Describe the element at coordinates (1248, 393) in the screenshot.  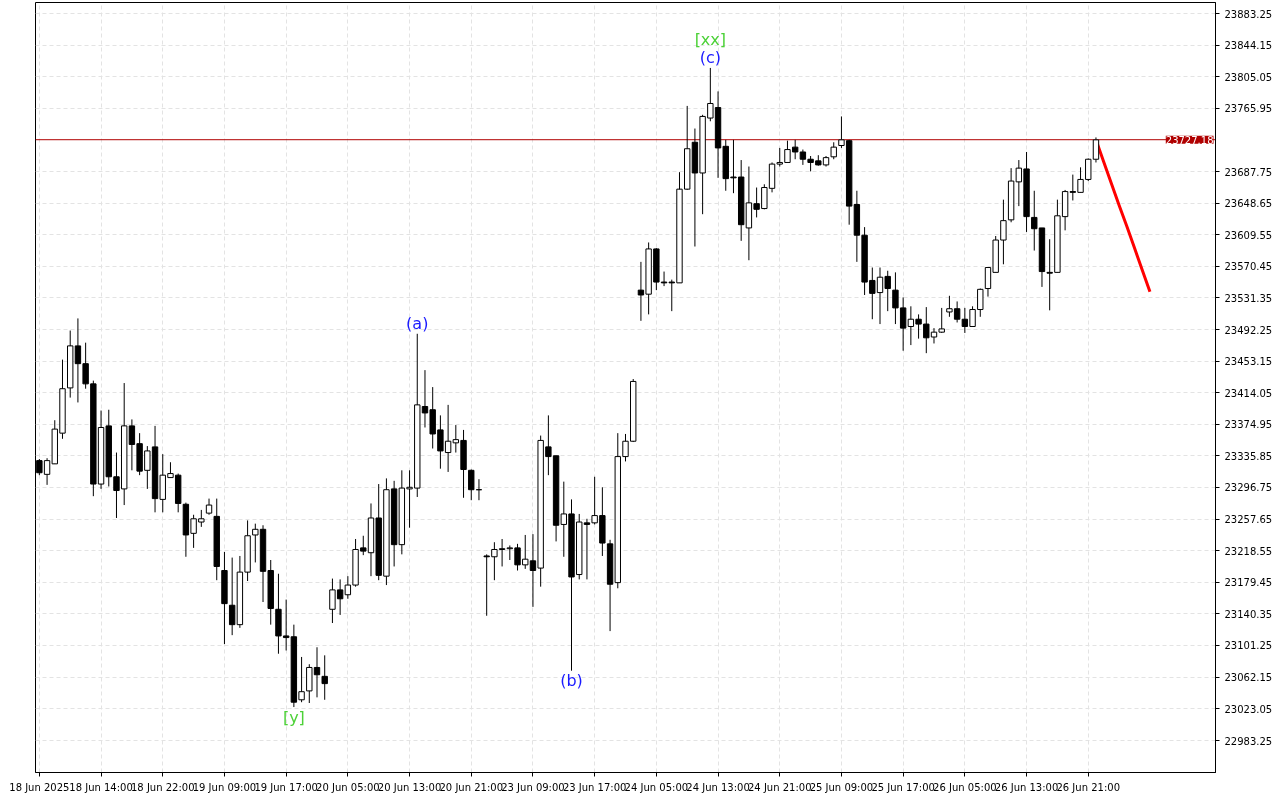
I see `y-tick-label: 23414.05` at that location.